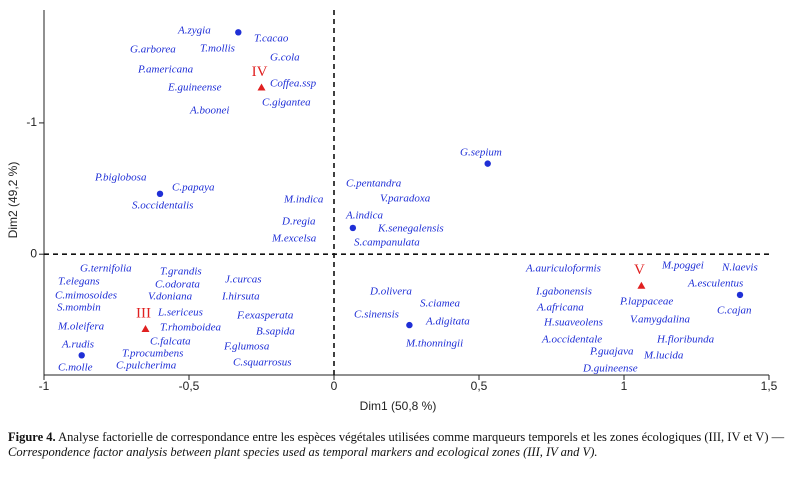  I want to click on species-label: T.procumbens, so click(152, 354).